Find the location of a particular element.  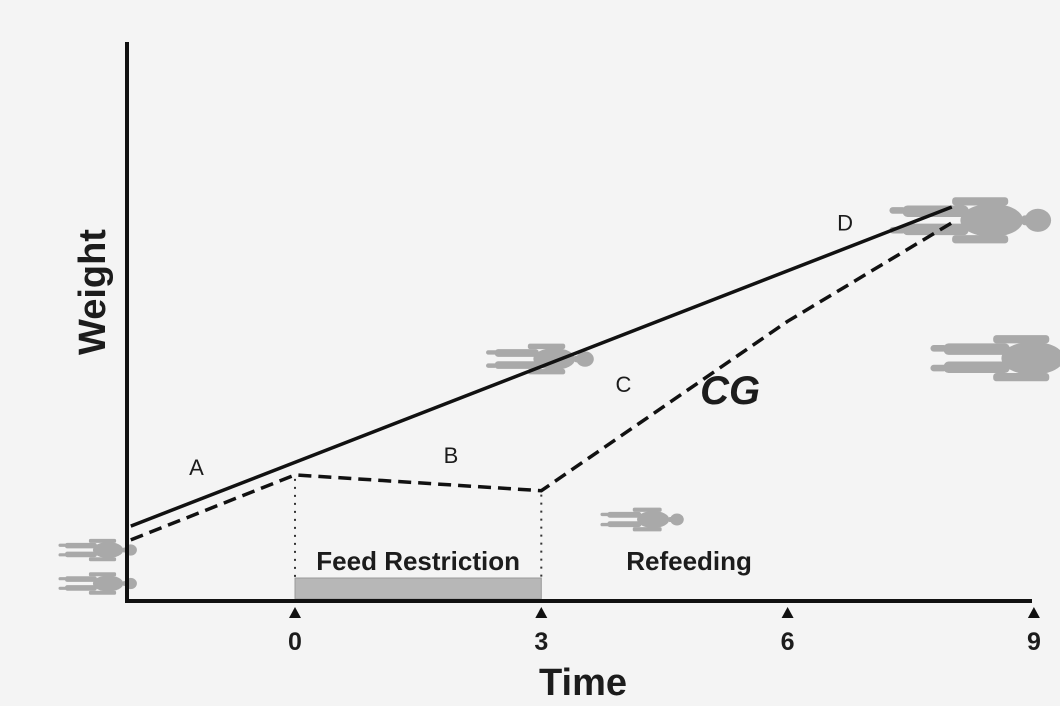

tick-label-9: 9 is located at coordinates (1034, 642).